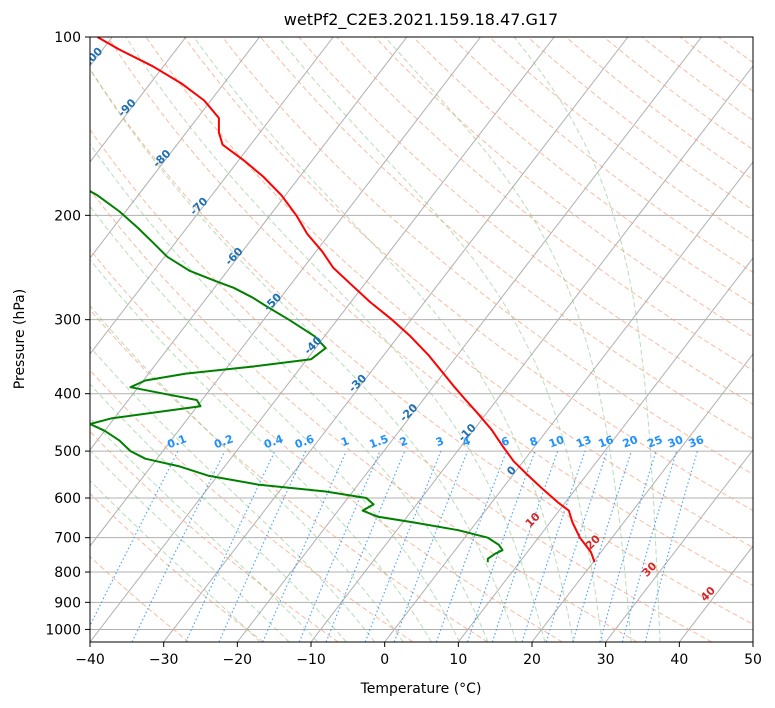  What do you see at coordinates (421, 20) in the screenshot?
I see `chart-title: wetPf2_C2E3.2021.159.18.47.G17` at bounding box center [421, 20].